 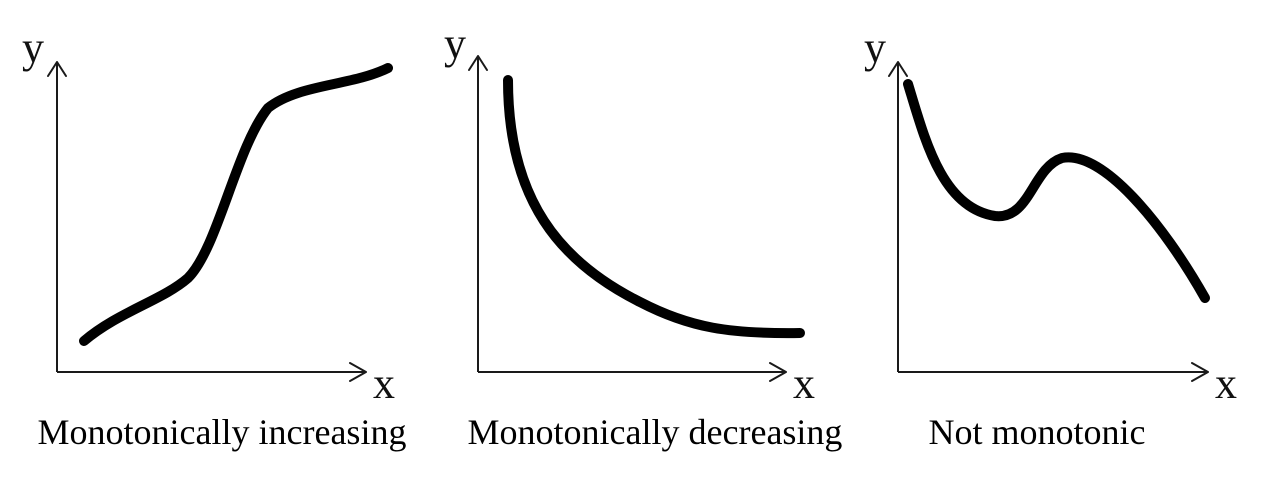 I want to click on caption-decreasing: Monotonically decreasing, so click(x=655, y=432).